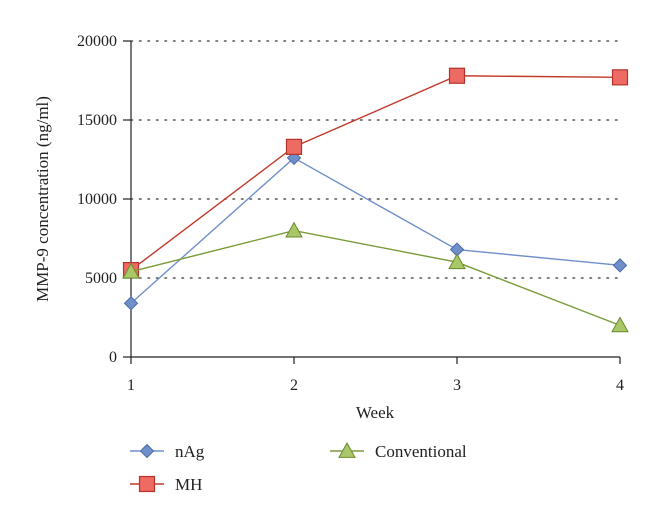  I want to click on legend-item: nAg, so click(167, 451).